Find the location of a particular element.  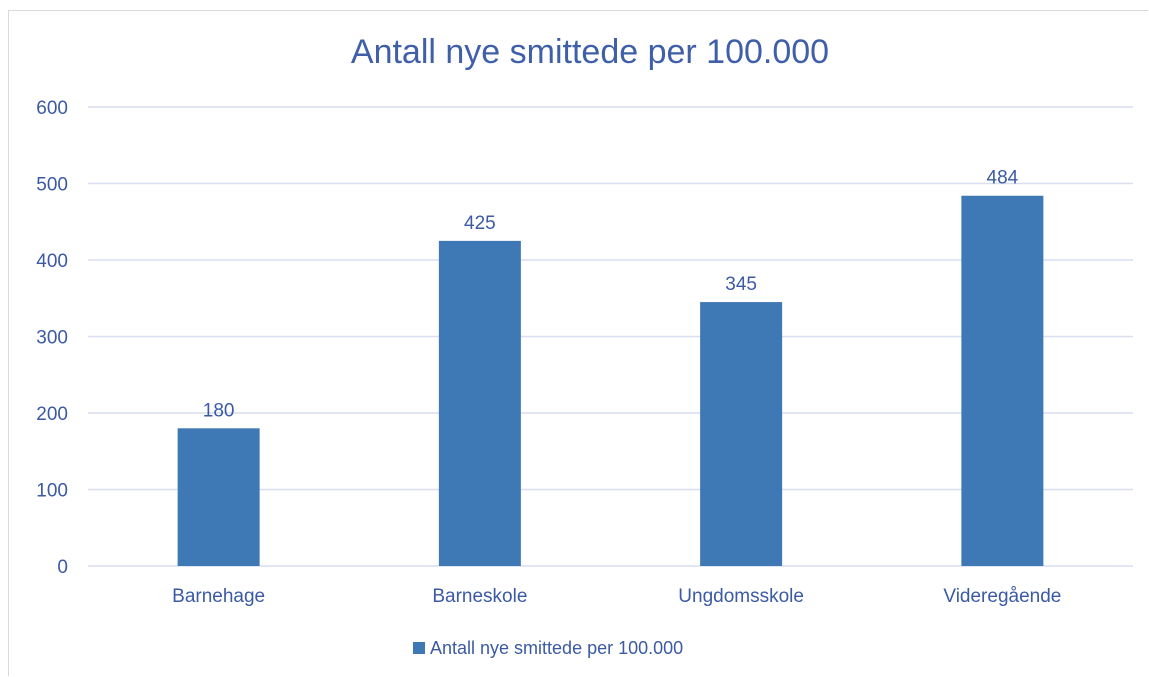

category-label: Videregående is located at coordinates (1002, 596).